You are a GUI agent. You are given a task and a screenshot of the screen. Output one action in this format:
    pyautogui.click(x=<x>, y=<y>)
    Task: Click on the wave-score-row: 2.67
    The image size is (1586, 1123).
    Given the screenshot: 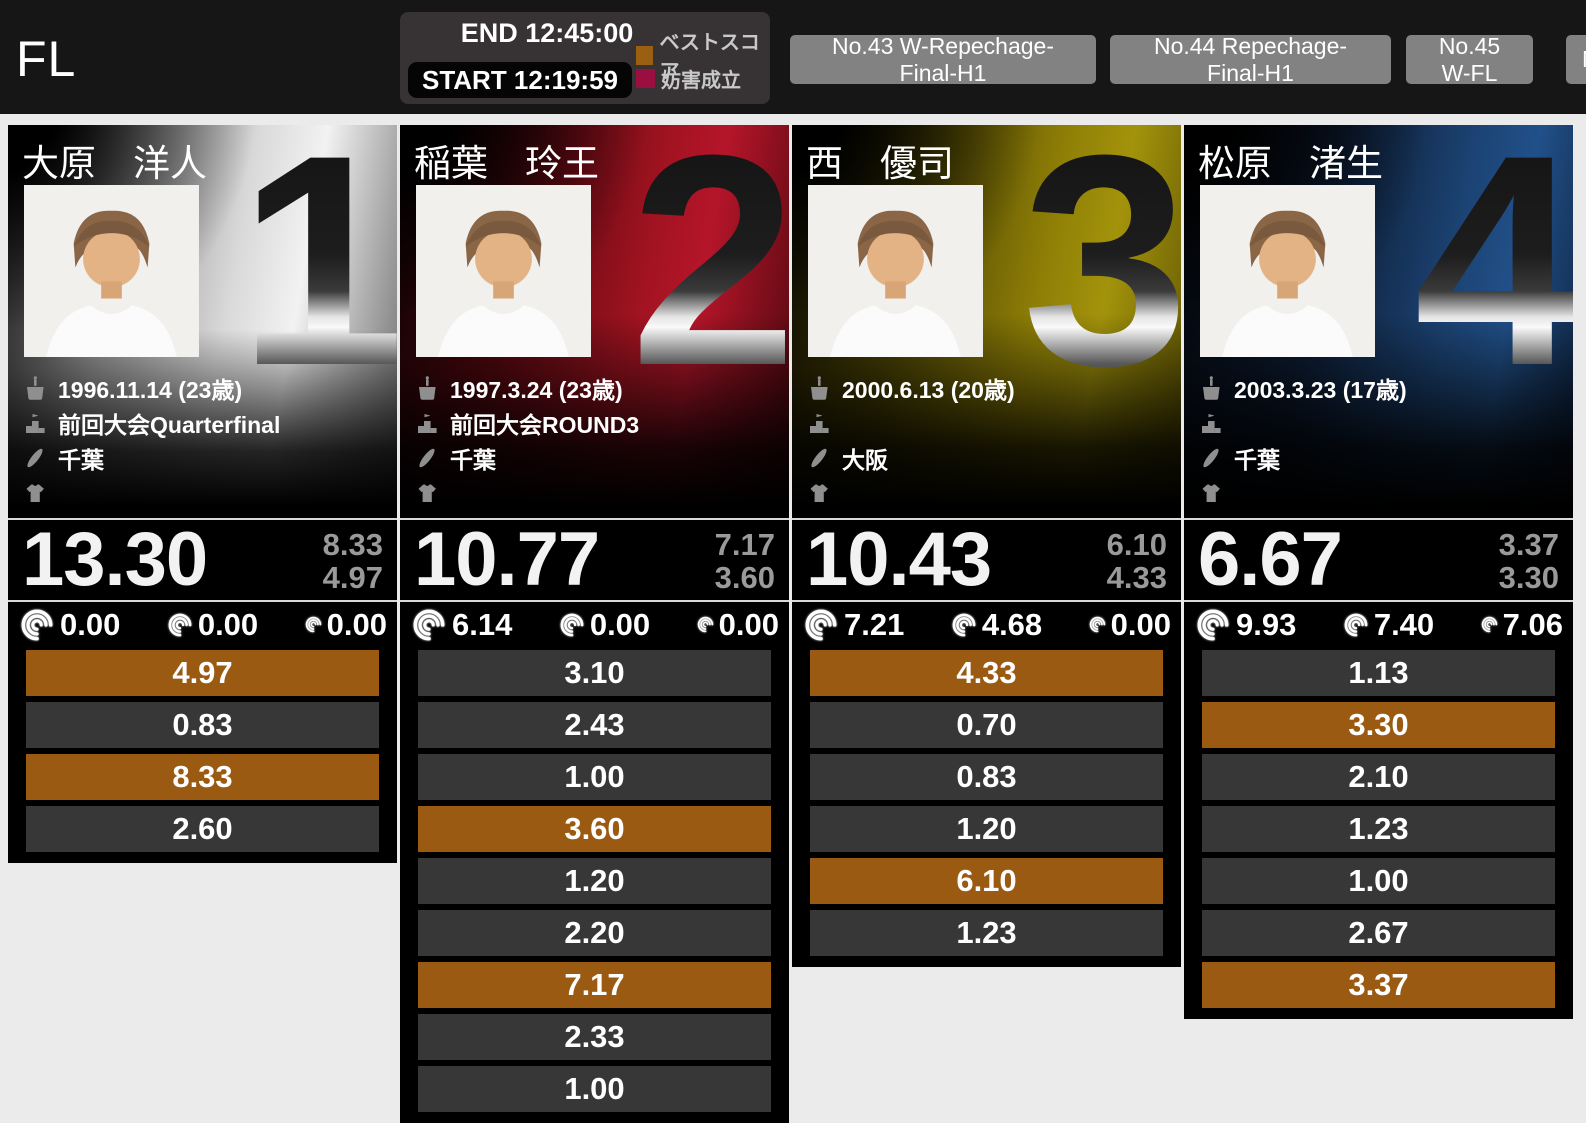 What is the action you would take?
    pyautogui.click(x=1378, y=933)
    